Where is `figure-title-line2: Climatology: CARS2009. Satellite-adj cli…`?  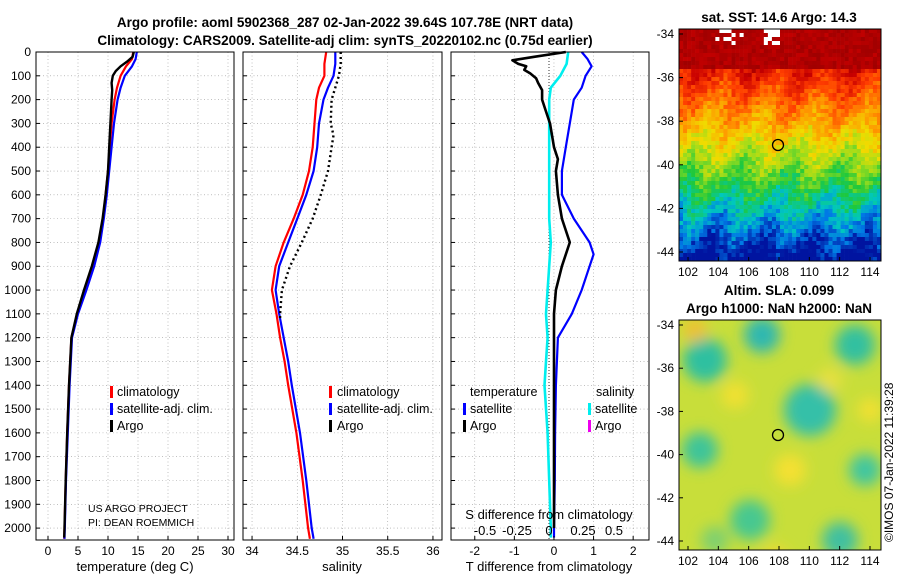 figure-title-line2: Climatology: CARS2009. Satellite-adj cli… is located at coordinates (344, 40).